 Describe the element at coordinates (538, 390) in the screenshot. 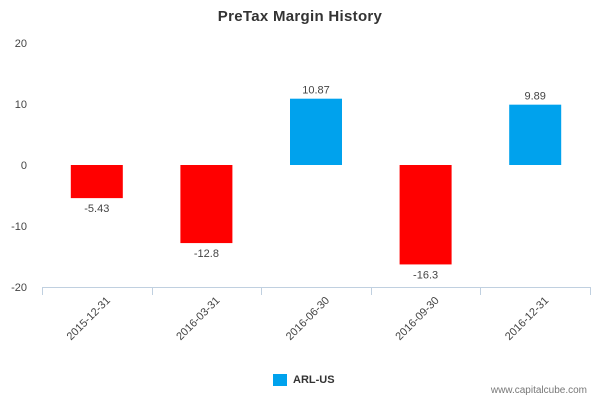

I see `watermark: www.capitalcube.com` at that location.